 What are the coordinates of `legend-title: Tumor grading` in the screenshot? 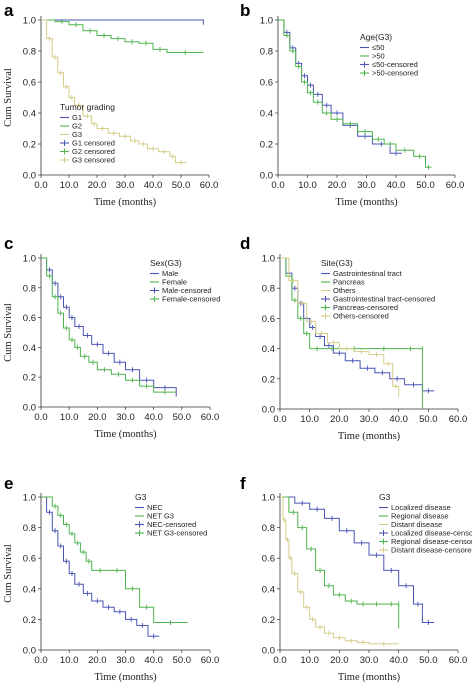 It's located at (87, 107).